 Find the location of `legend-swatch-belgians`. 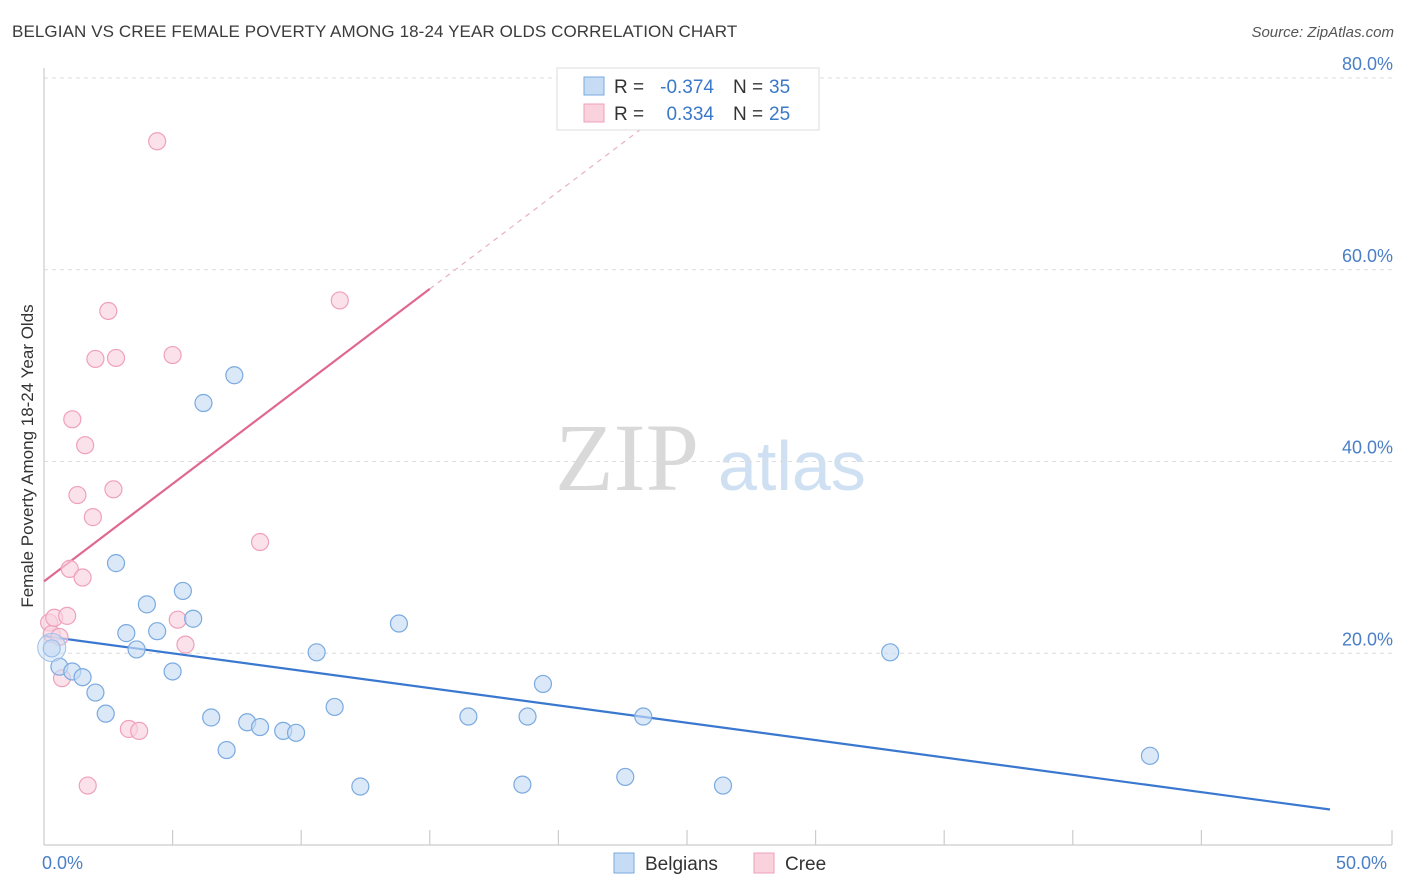

legend-swatch-belgians is located at coordinates (594, 86).